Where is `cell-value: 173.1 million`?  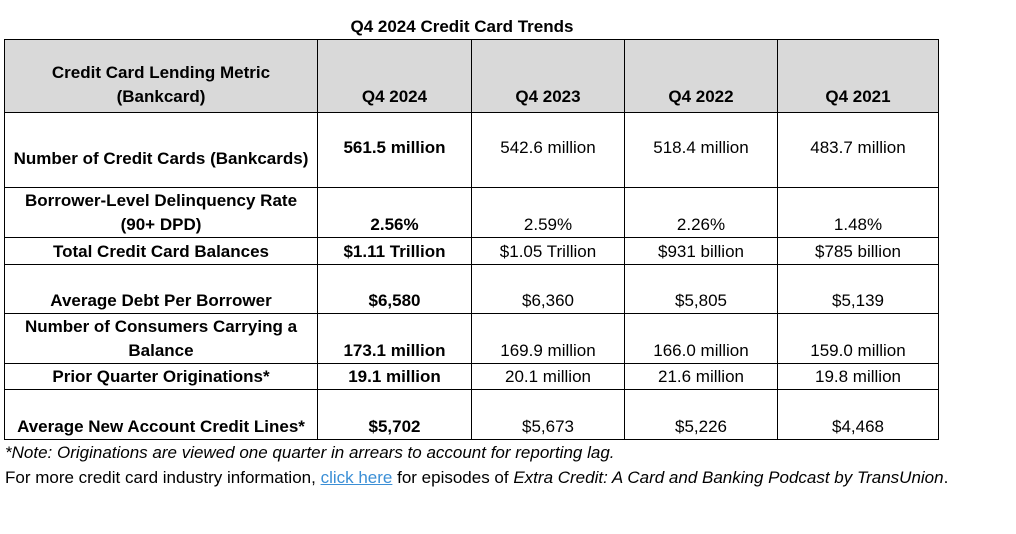 cell-value: 173.1 million is located at coordinates (394, 338).